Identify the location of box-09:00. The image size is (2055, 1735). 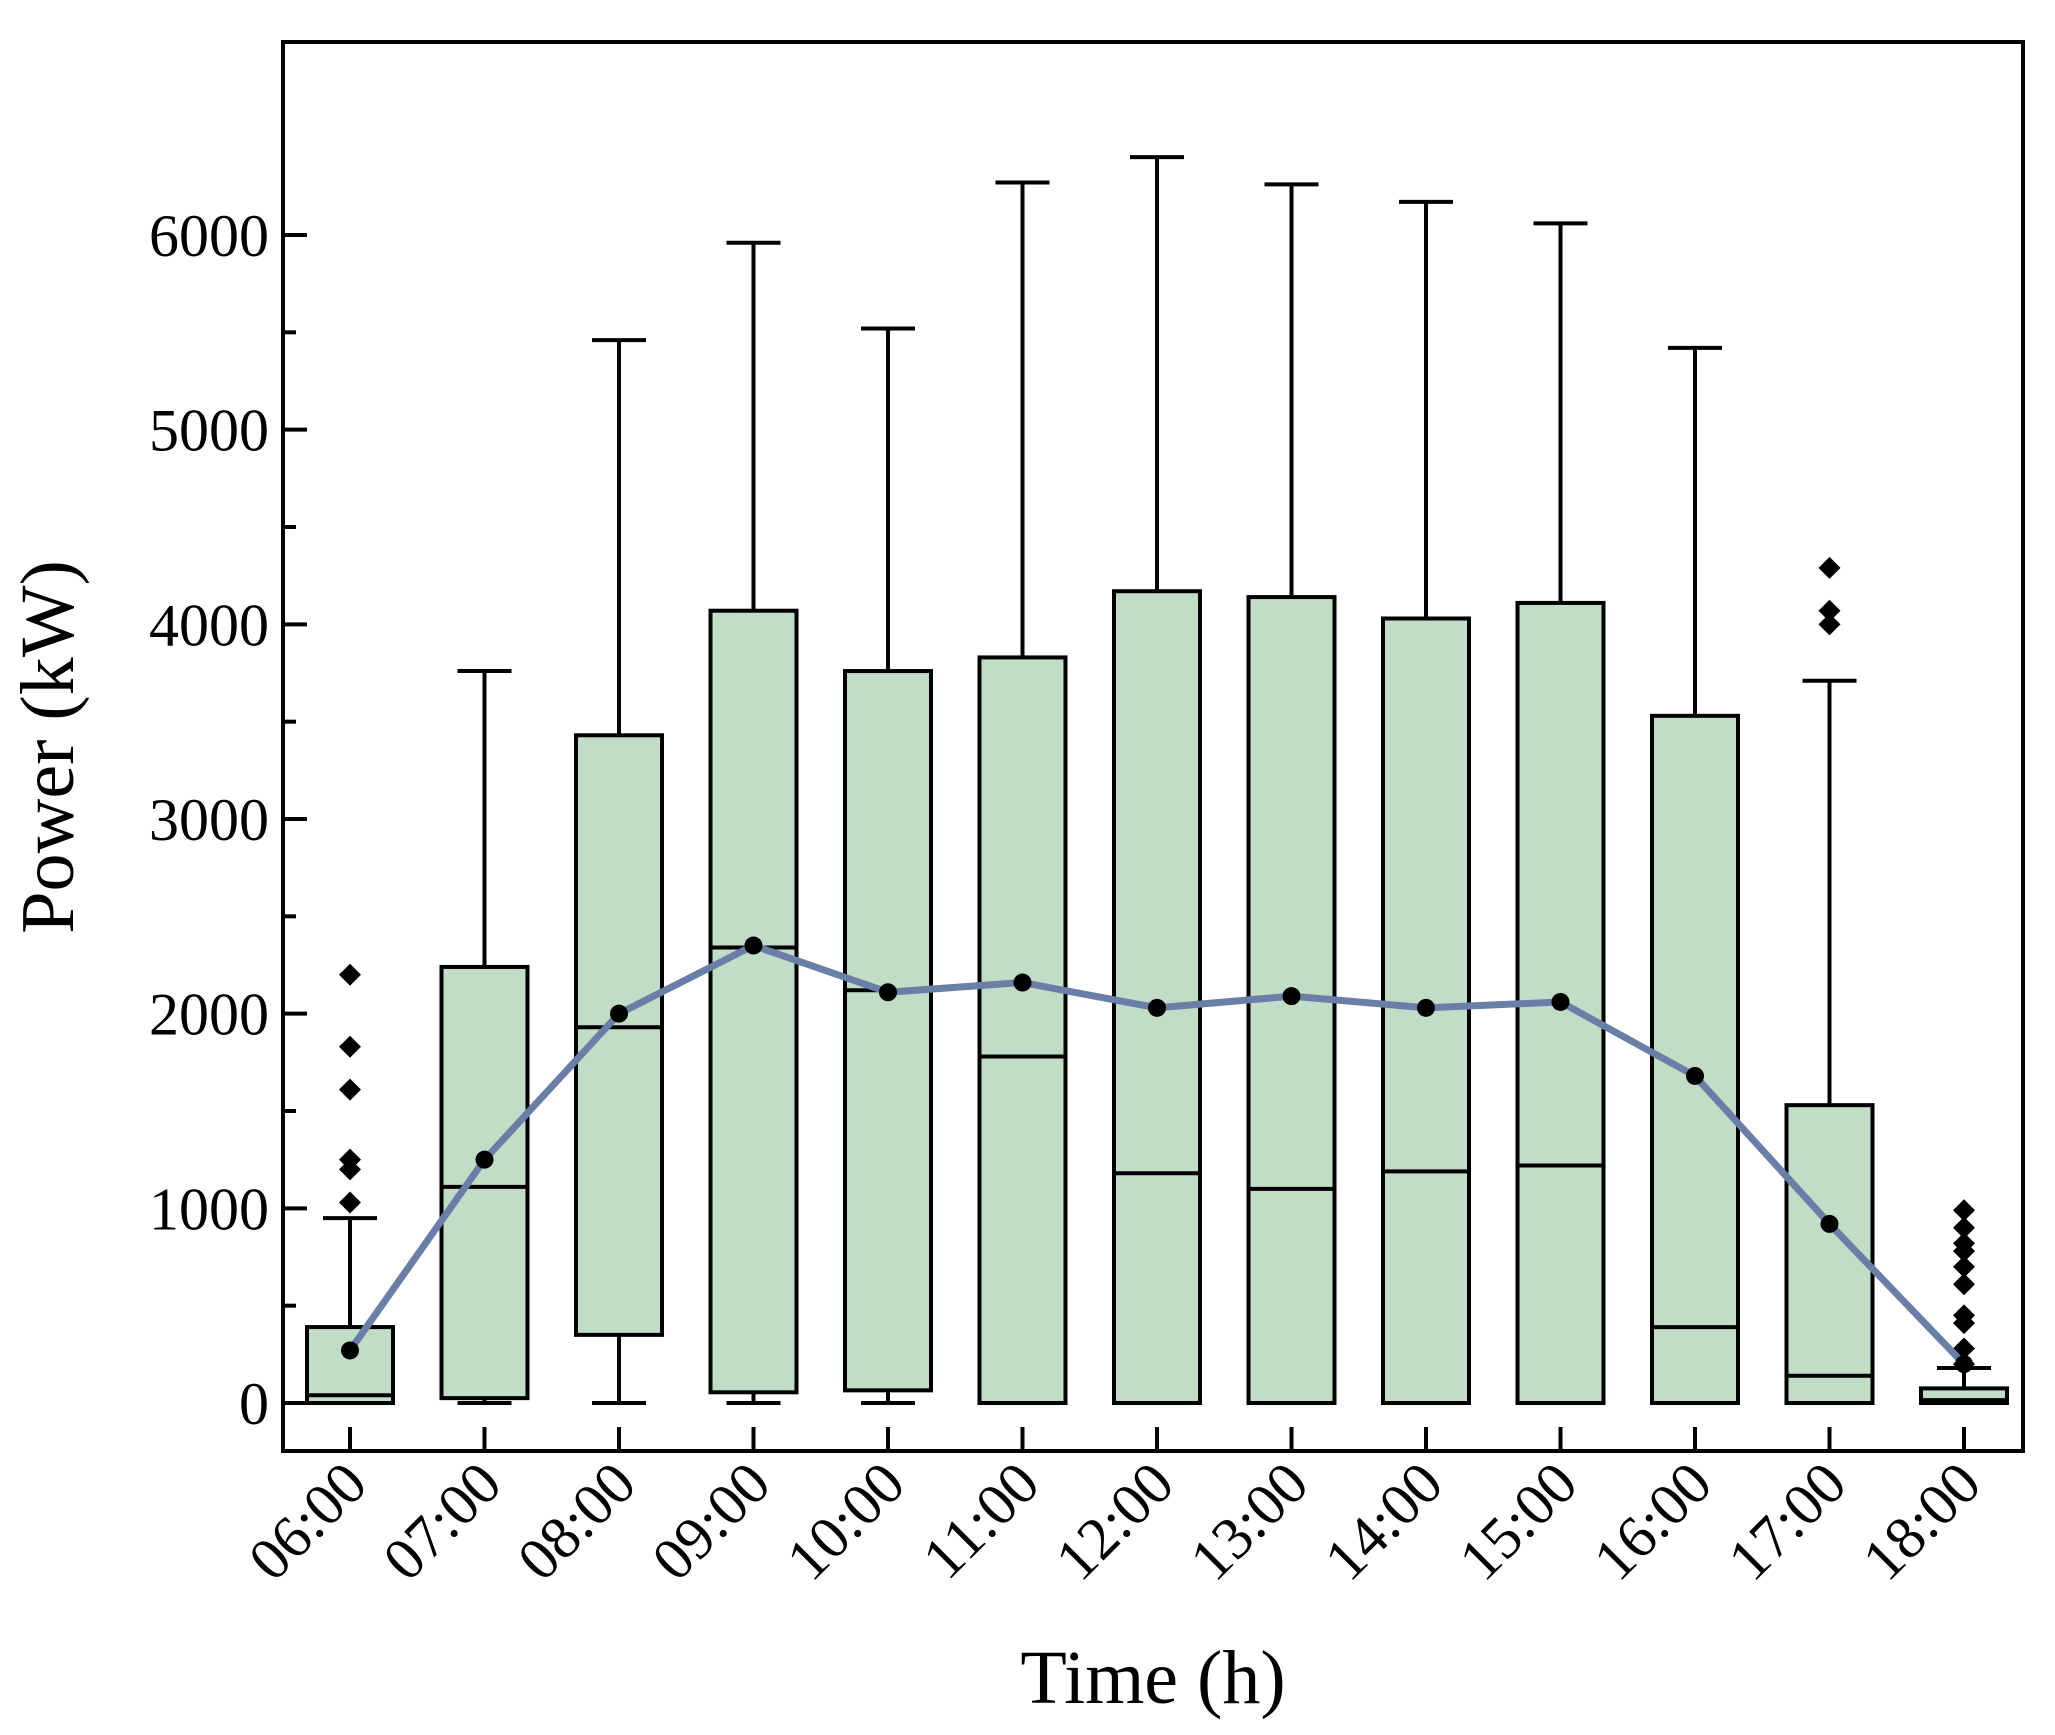
(753, 822).